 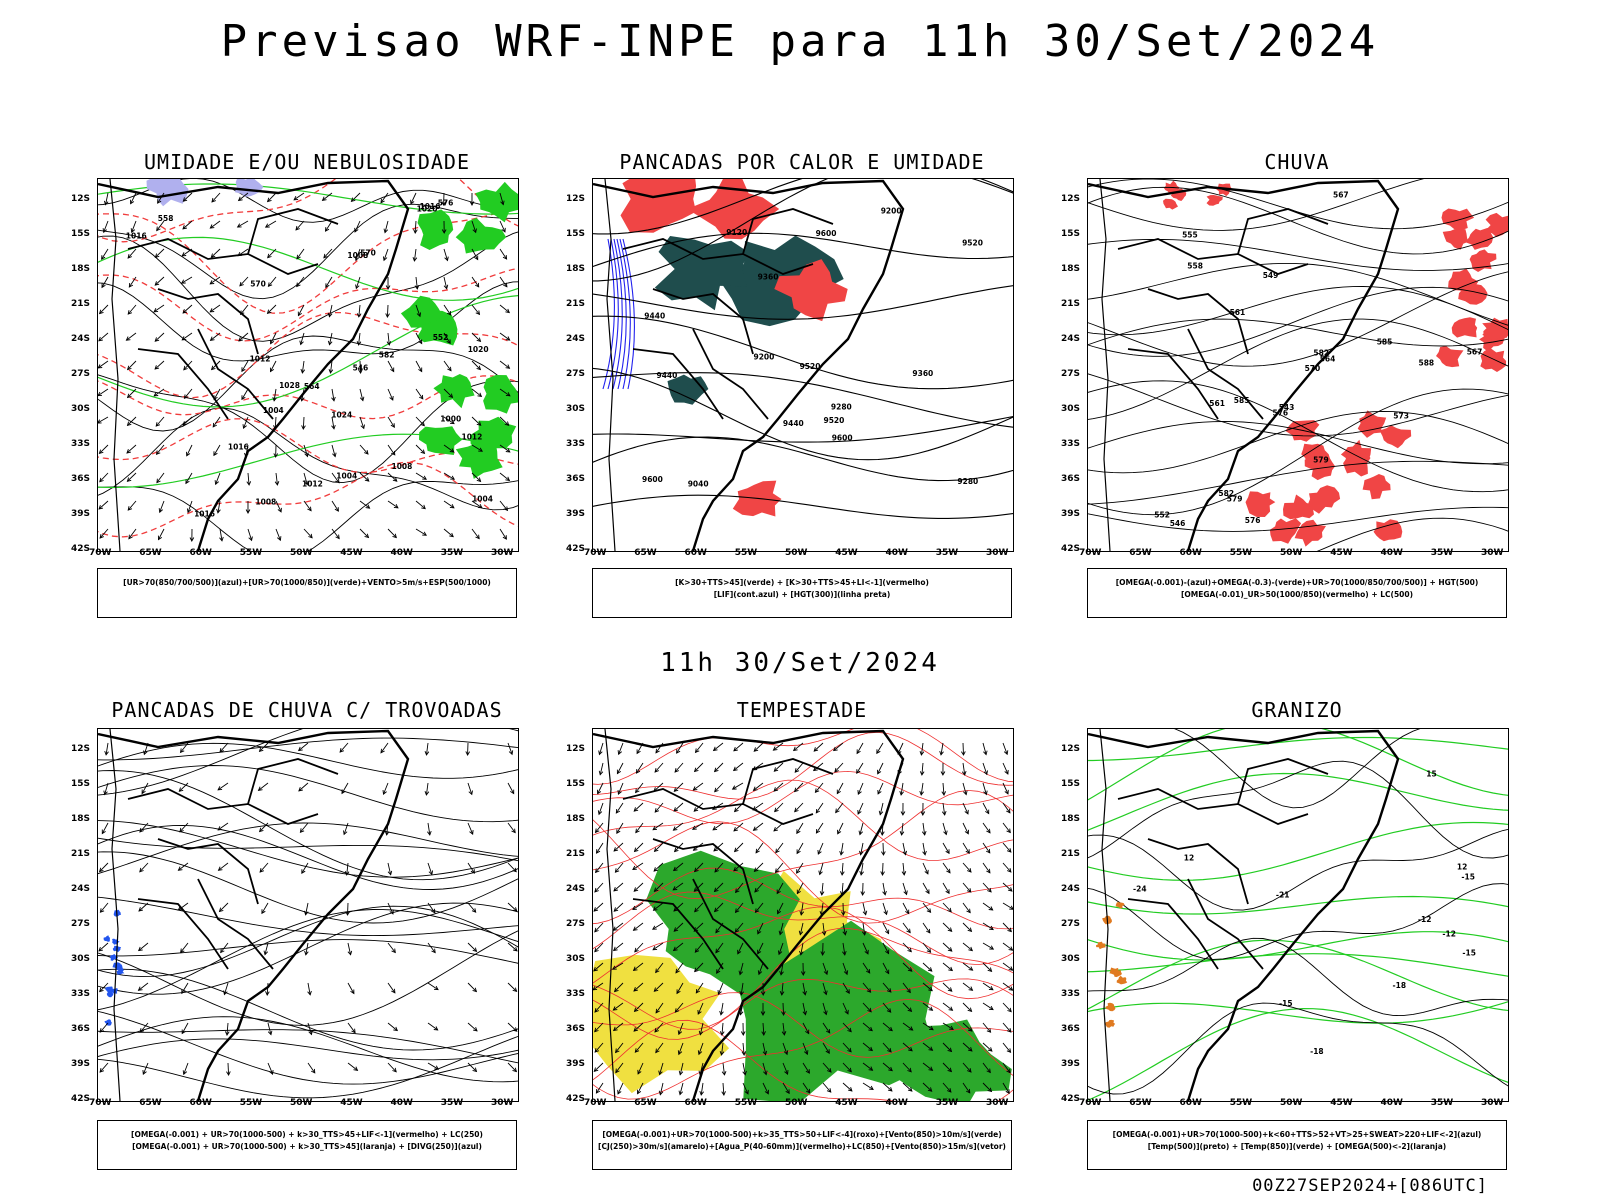 What do you see at coordinates (803, 1009) in the screenshot?
I see `streamline` at bounding box center [803, 1009].